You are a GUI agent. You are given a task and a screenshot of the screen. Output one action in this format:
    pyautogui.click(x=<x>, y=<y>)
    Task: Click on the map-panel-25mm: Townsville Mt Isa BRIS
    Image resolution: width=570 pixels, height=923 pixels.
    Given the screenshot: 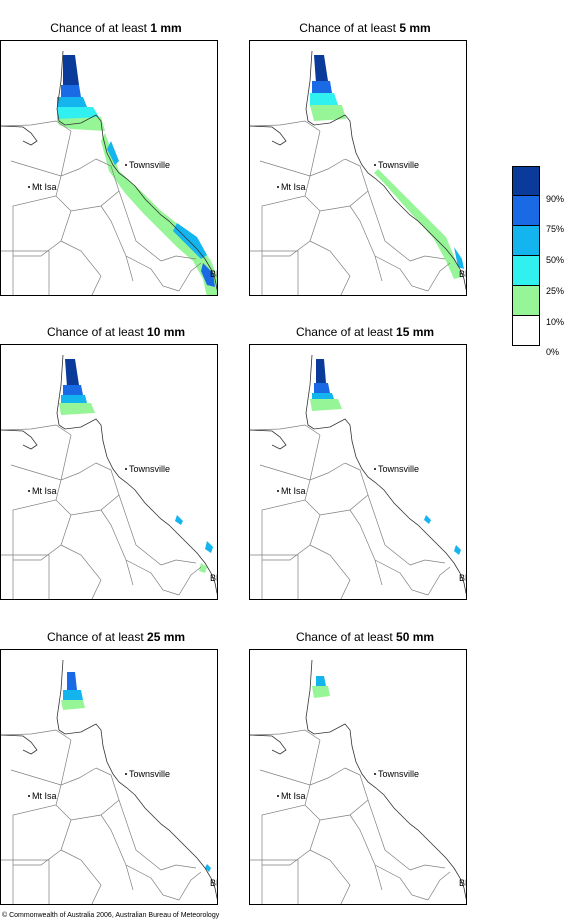 What is the action you would take?
    pyautogui.click(x=109, y=777)
    